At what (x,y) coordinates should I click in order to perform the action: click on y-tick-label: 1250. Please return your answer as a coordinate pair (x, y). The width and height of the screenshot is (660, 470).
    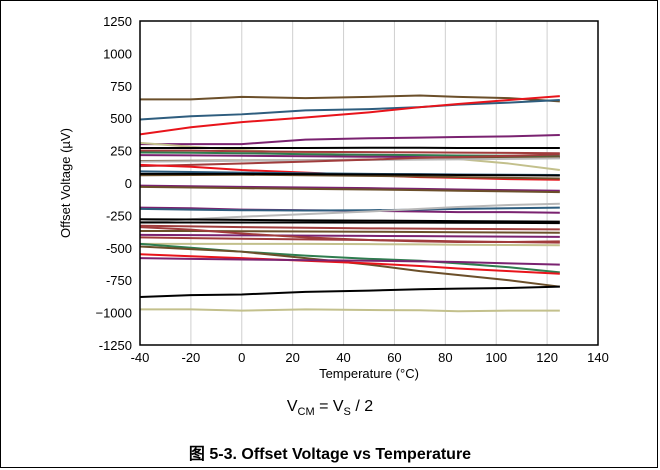
    Looking at the image, I should click on (117, 21).